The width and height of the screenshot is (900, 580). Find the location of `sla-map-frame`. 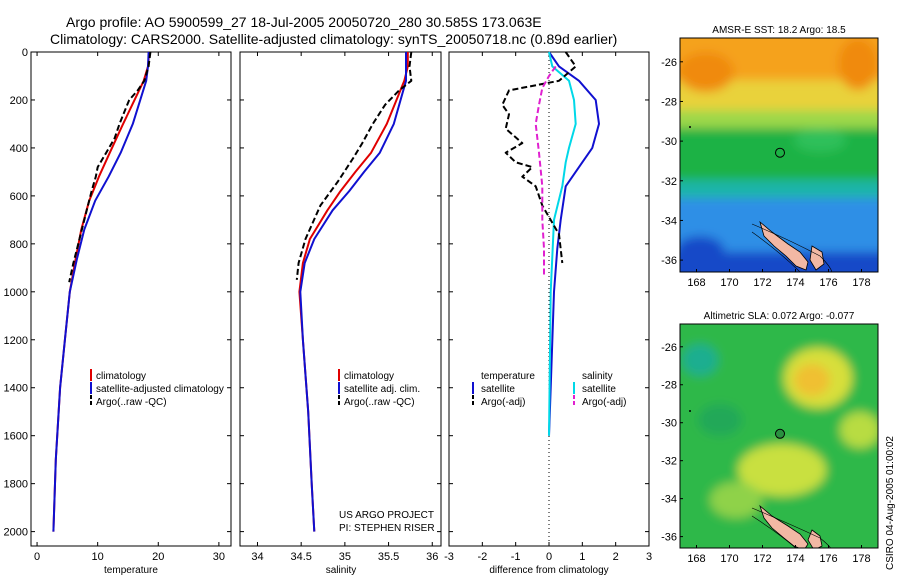

sla-map-frame is located at coordinates (779, 436).